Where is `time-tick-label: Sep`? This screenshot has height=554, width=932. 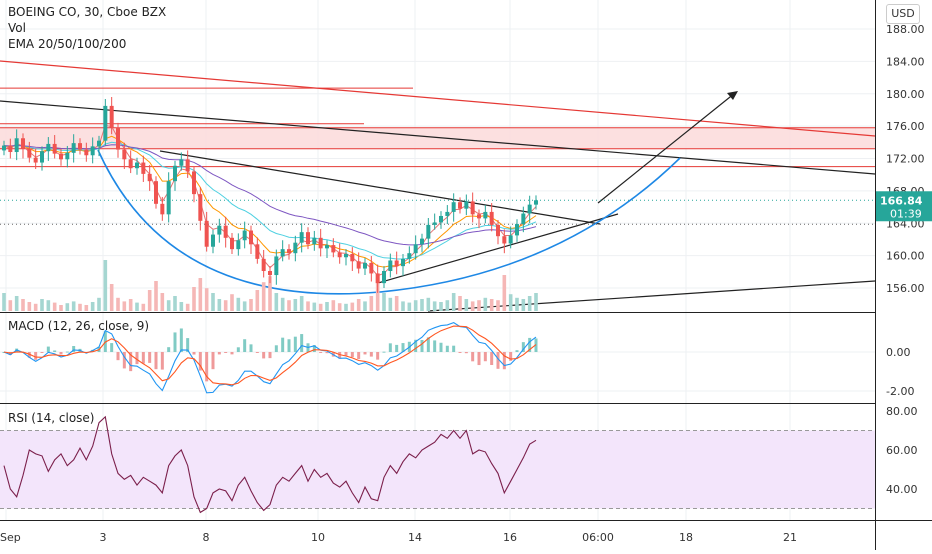 time-tick-label: Sep is located at coordinates (10, 537).